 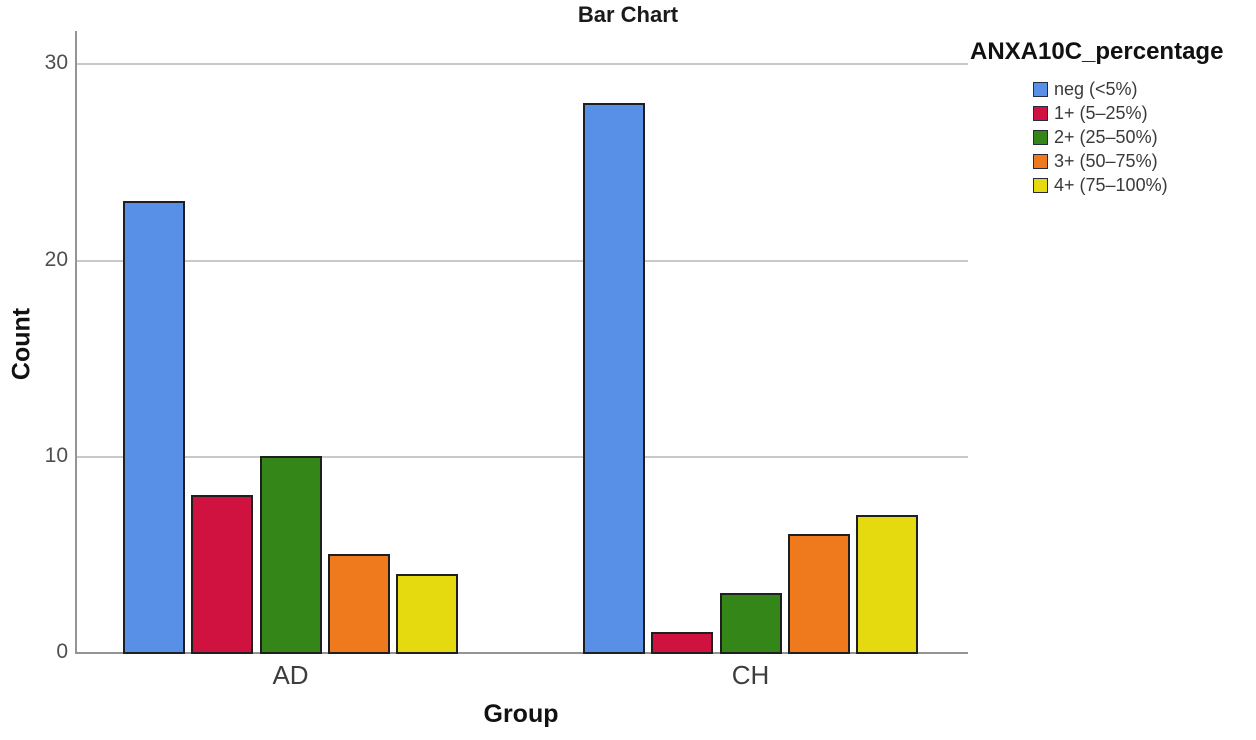 What do you see at coordinates (1111, 185) in the screenshot?
I see `legend-item-label: 4+ (75–100%)` at bounding box center [1111, 185].